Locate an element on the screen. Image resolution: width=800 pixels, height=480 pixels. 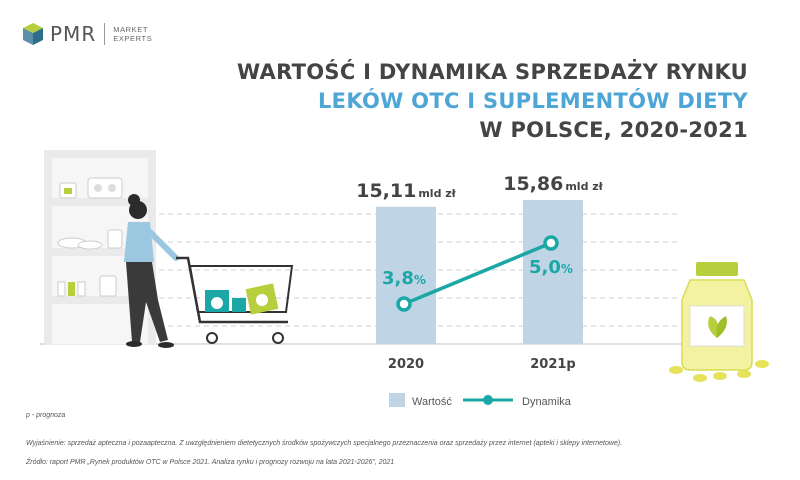
logo-divider is located at coordinates (105, 34).